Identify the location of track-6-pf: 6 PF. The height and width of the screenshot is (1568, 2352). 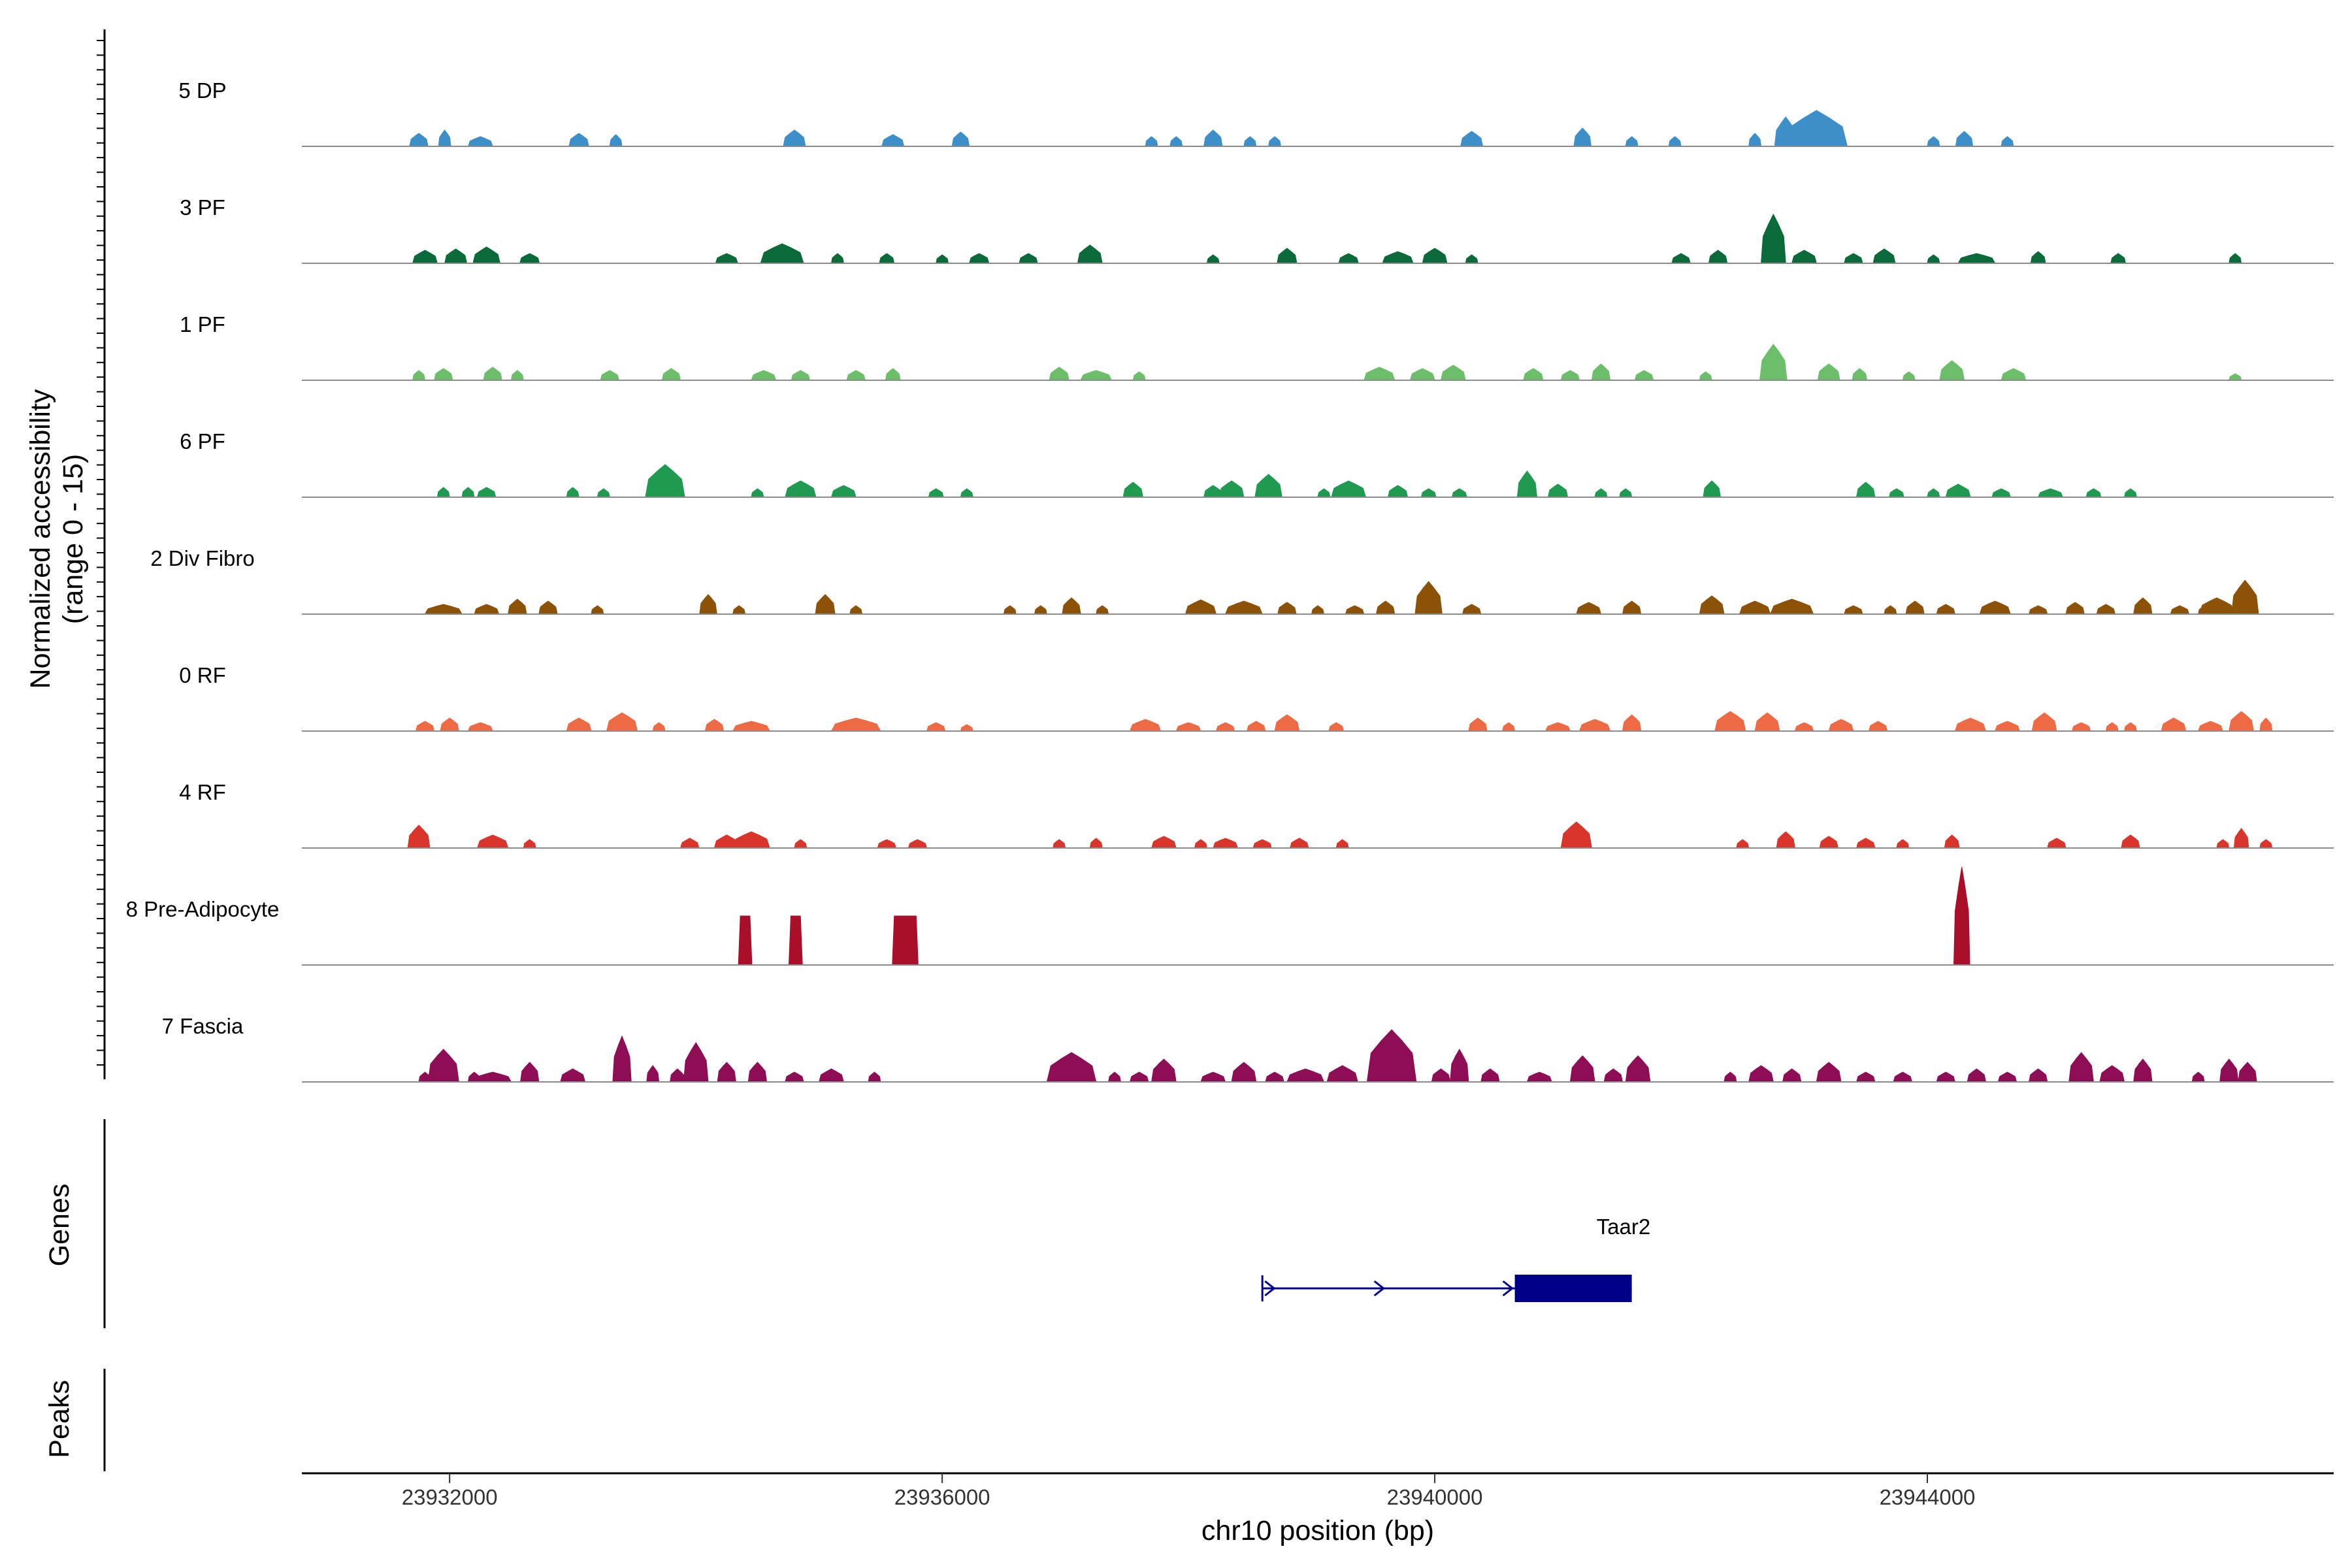
(1257, 463).